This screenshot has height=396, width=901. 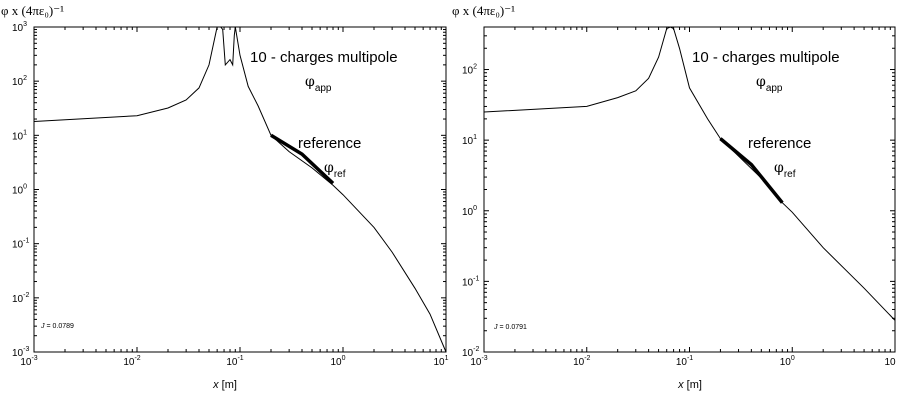 I want to click on y-tick-label: 10³, so click(x=19, y=27).